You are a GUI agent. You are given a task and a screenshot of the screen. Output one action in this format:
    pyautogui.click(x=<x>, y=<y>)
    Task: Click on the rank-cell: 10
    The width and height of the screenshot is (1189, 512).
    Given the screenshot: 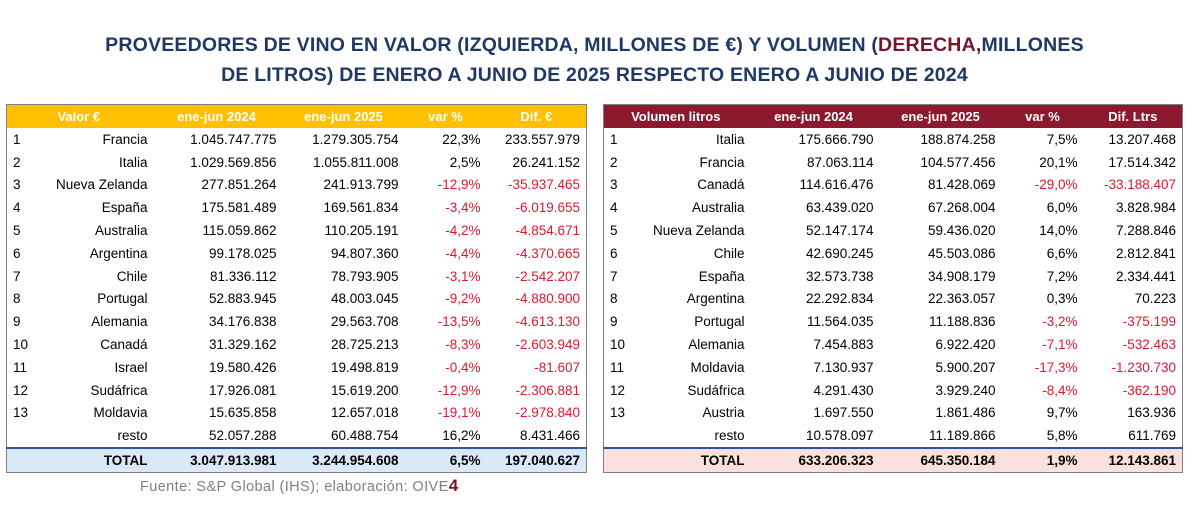 What is the action you would take?
    pyautogui.click(x=618, y=345)
    